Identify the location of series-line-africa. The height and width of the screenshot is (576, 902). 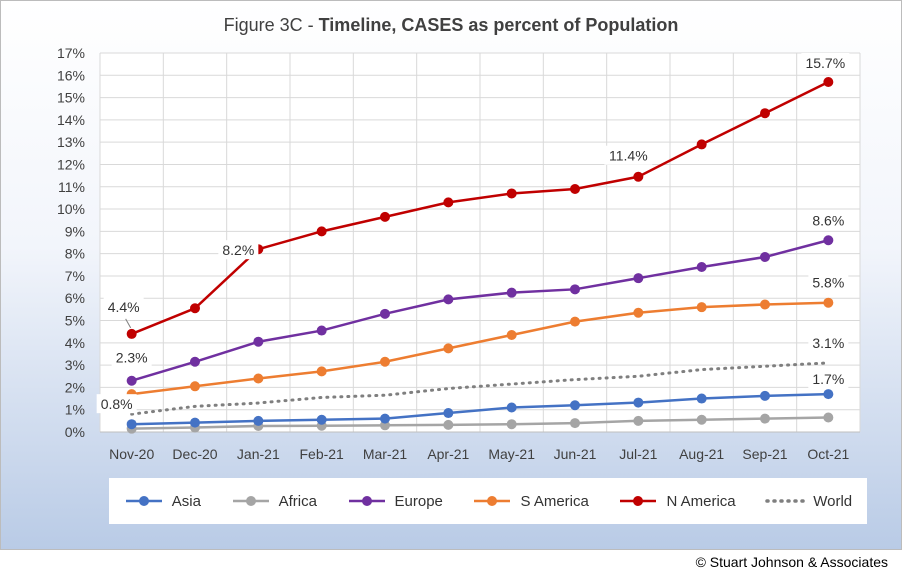
(480, 423).